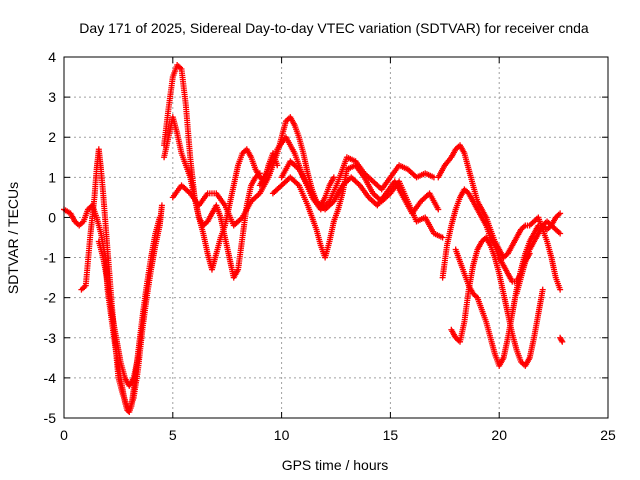 The width and height of the screenshot is (640, 480). What do you see at coordinates (282, 435) in the screenshot?
I see `x-tick-label: 10` at bounding box center [282, 435].